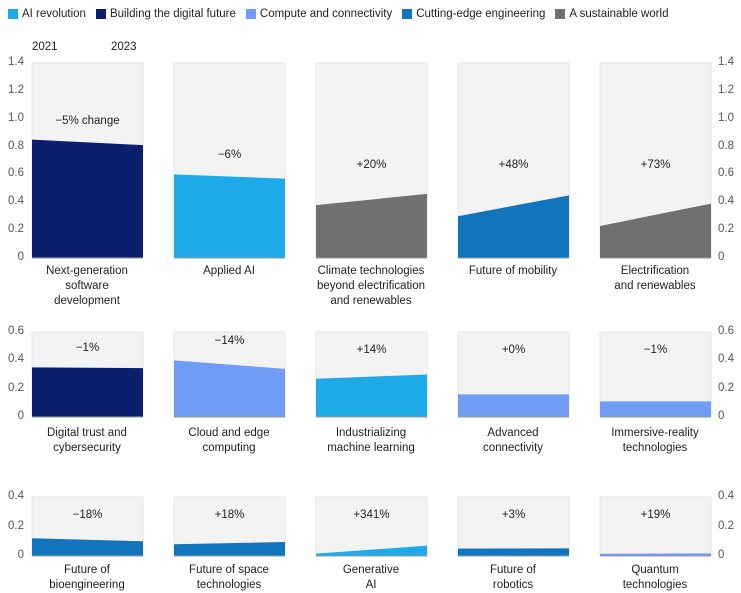 Image resolution: width=741 pixels, height=593 pixels. Describe the element at coordinates (229, 155) in the screenshot. I see `annotation: −6%` at that location.